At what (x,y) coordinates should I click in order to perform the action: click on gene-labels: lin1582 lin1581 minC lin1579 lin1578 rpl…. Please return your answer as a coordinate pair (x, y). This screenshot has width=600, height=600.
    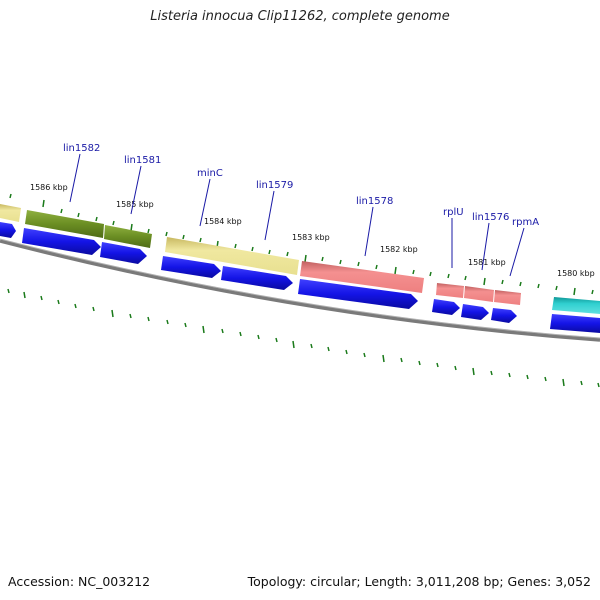
    Looking at the image, I should click on (301, 185).